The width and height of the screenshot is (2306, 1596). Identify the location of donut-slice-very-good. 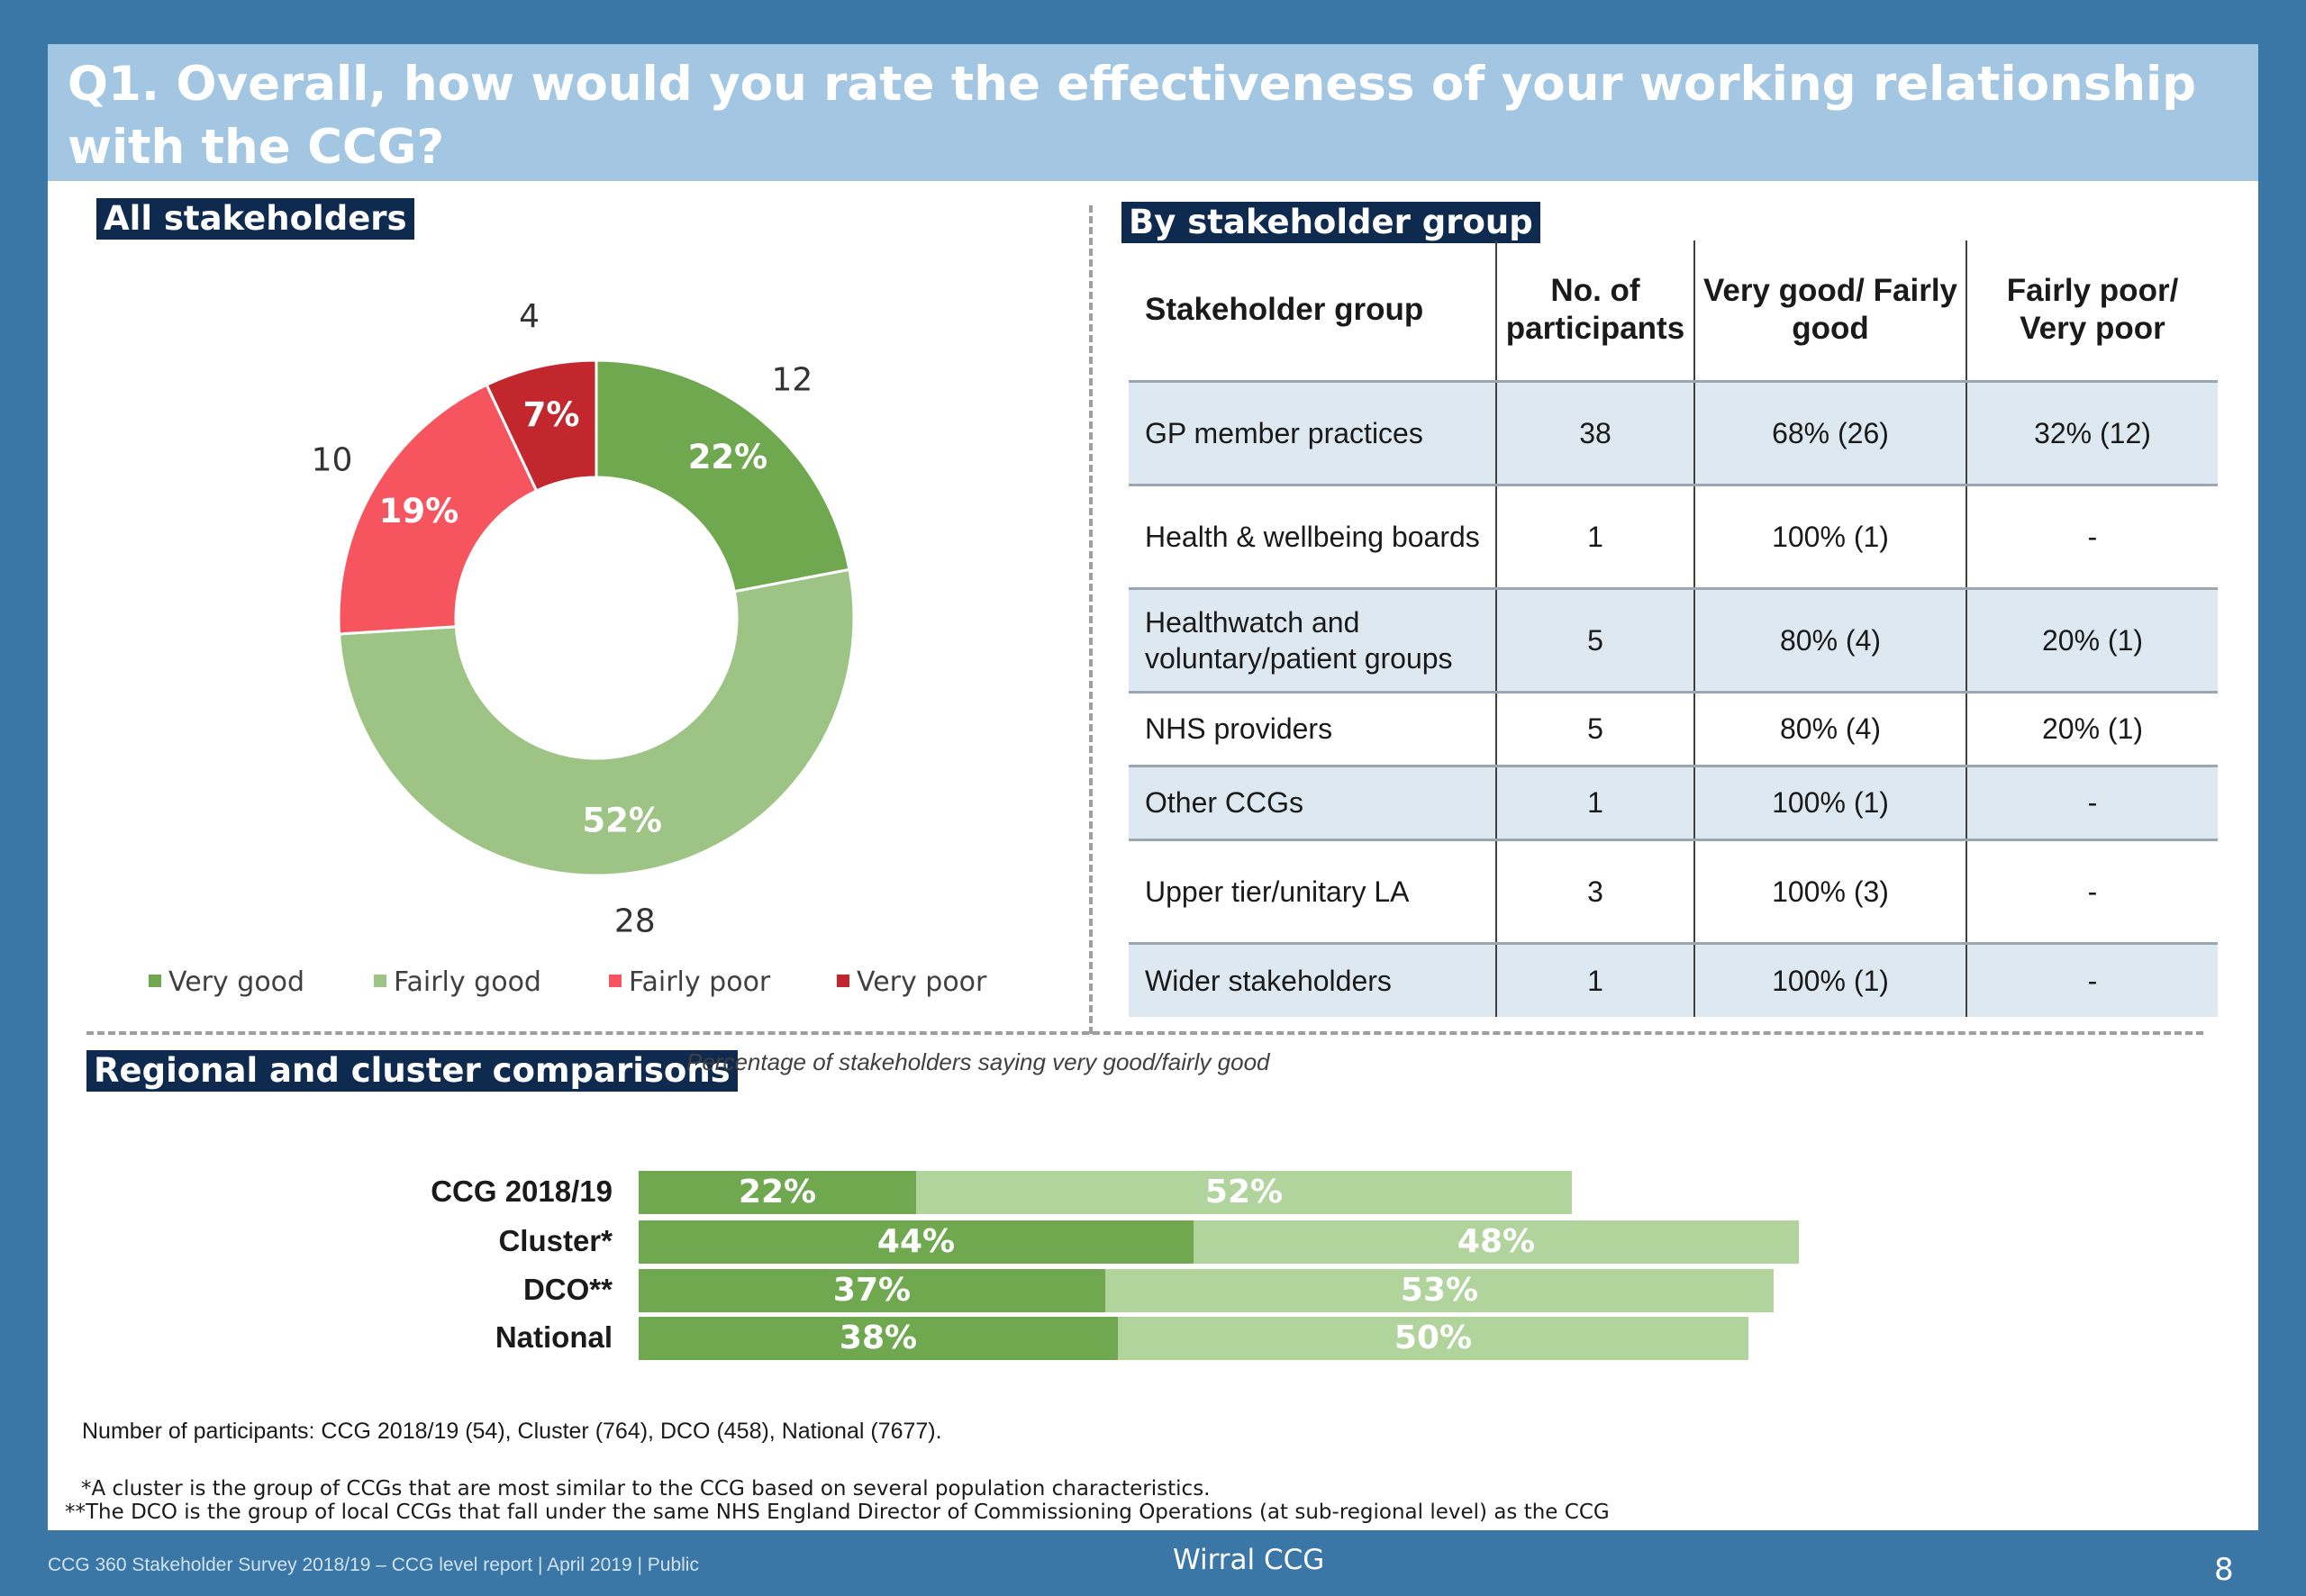
(723, 476).